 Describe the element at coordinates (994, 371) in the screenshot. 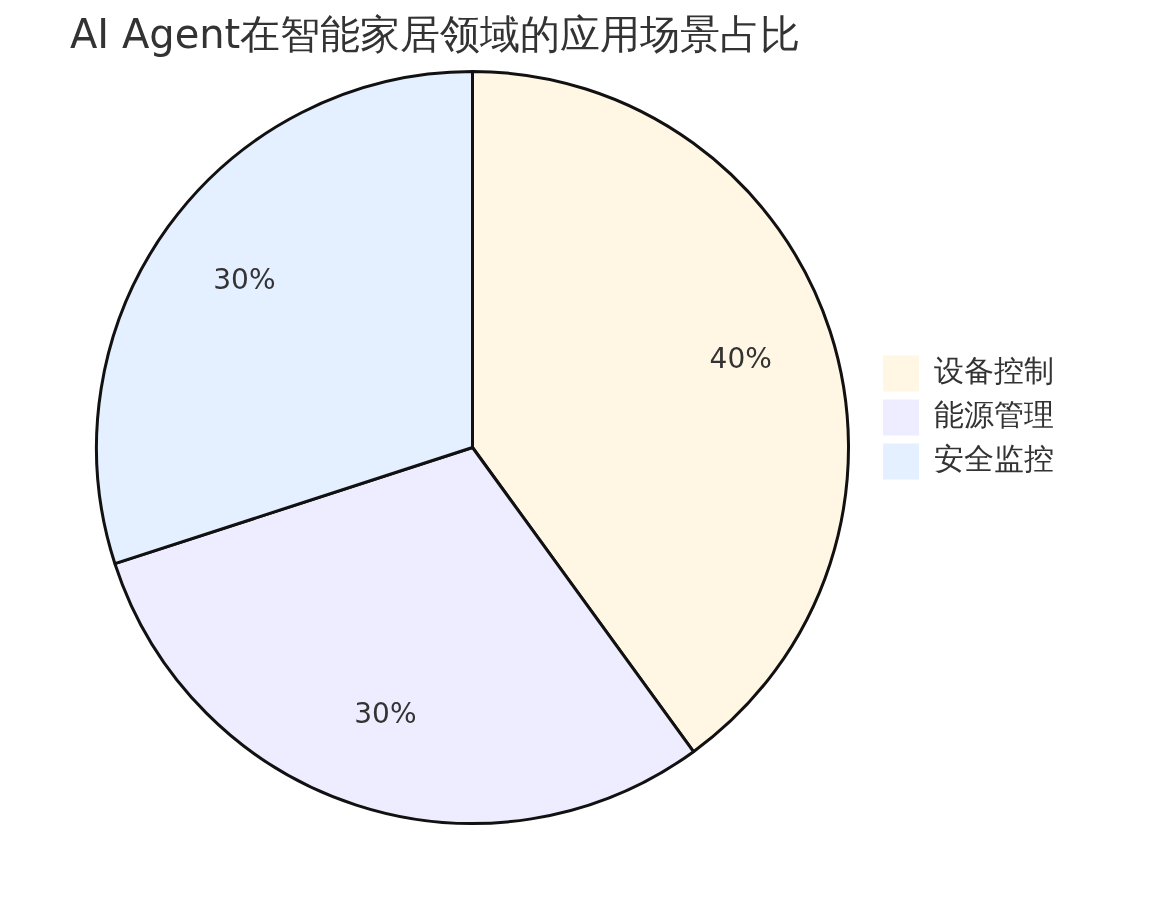

I see `legend-label: 设备控制` at that location.